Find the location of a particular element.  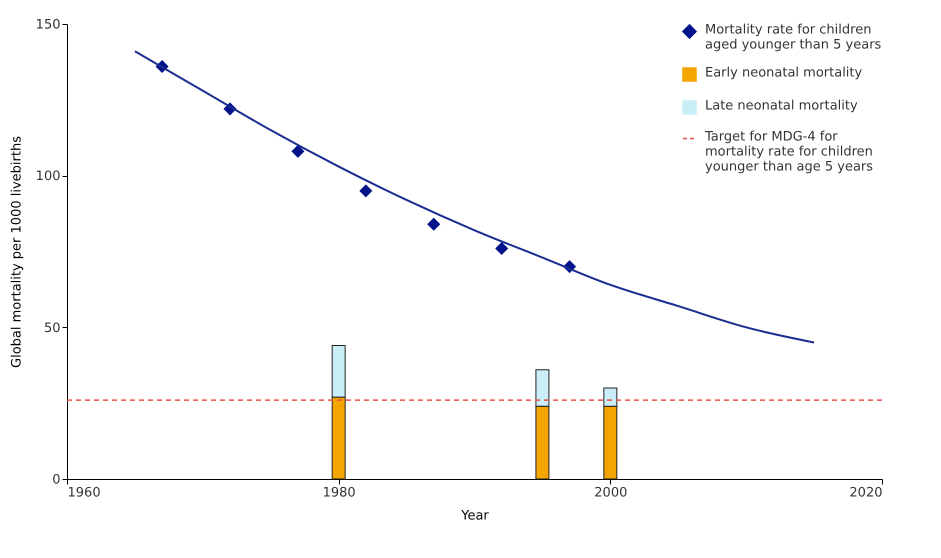

y-tick-label: 0 is located at coordinates (56, 480).